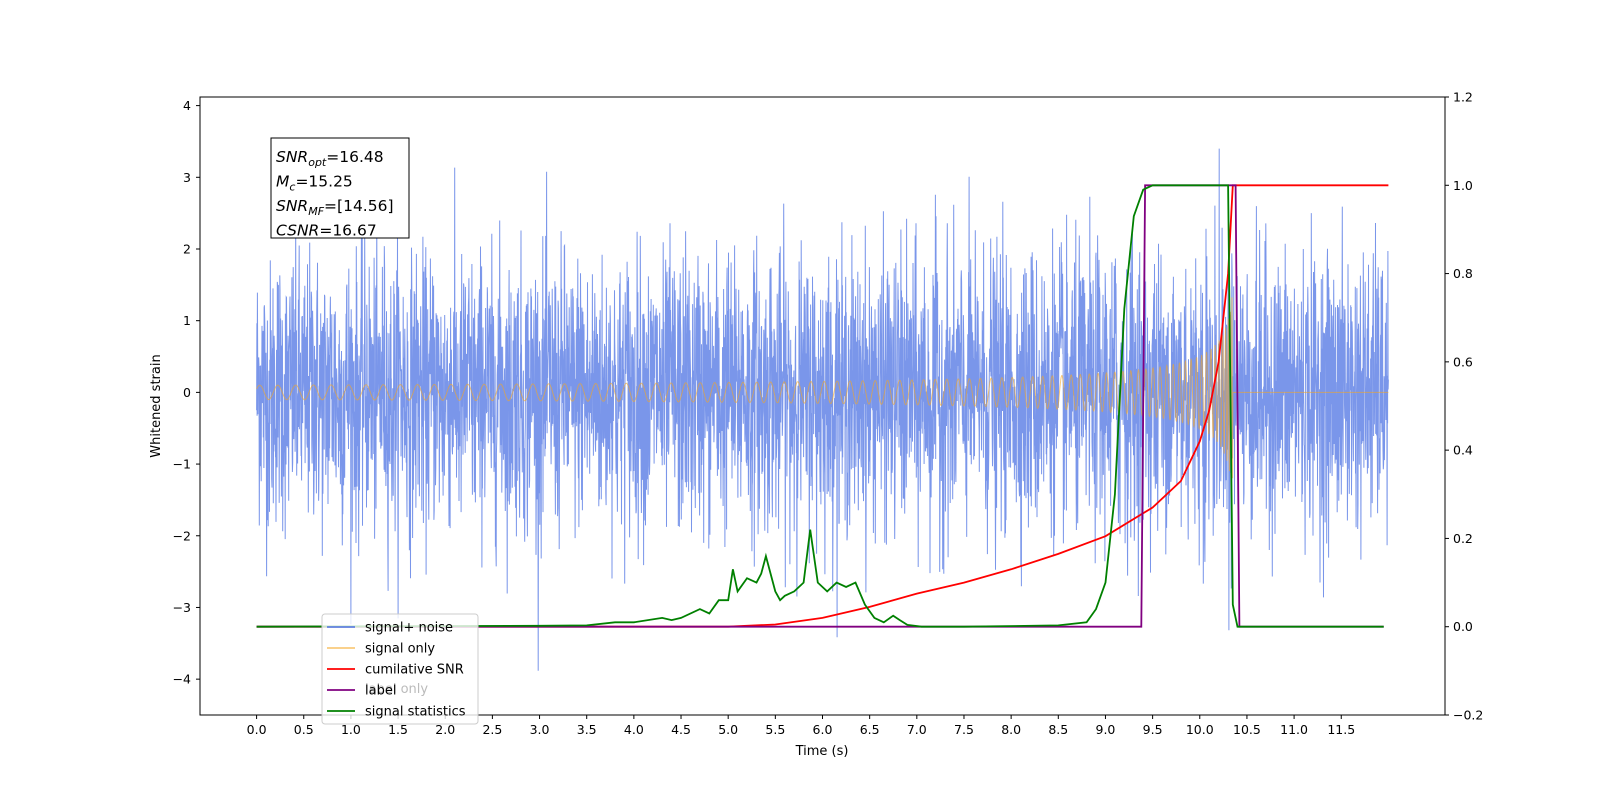  Describe the element at coordinates (182, 679) in the screenshot. I see `y-tick-label: −4` at that location.